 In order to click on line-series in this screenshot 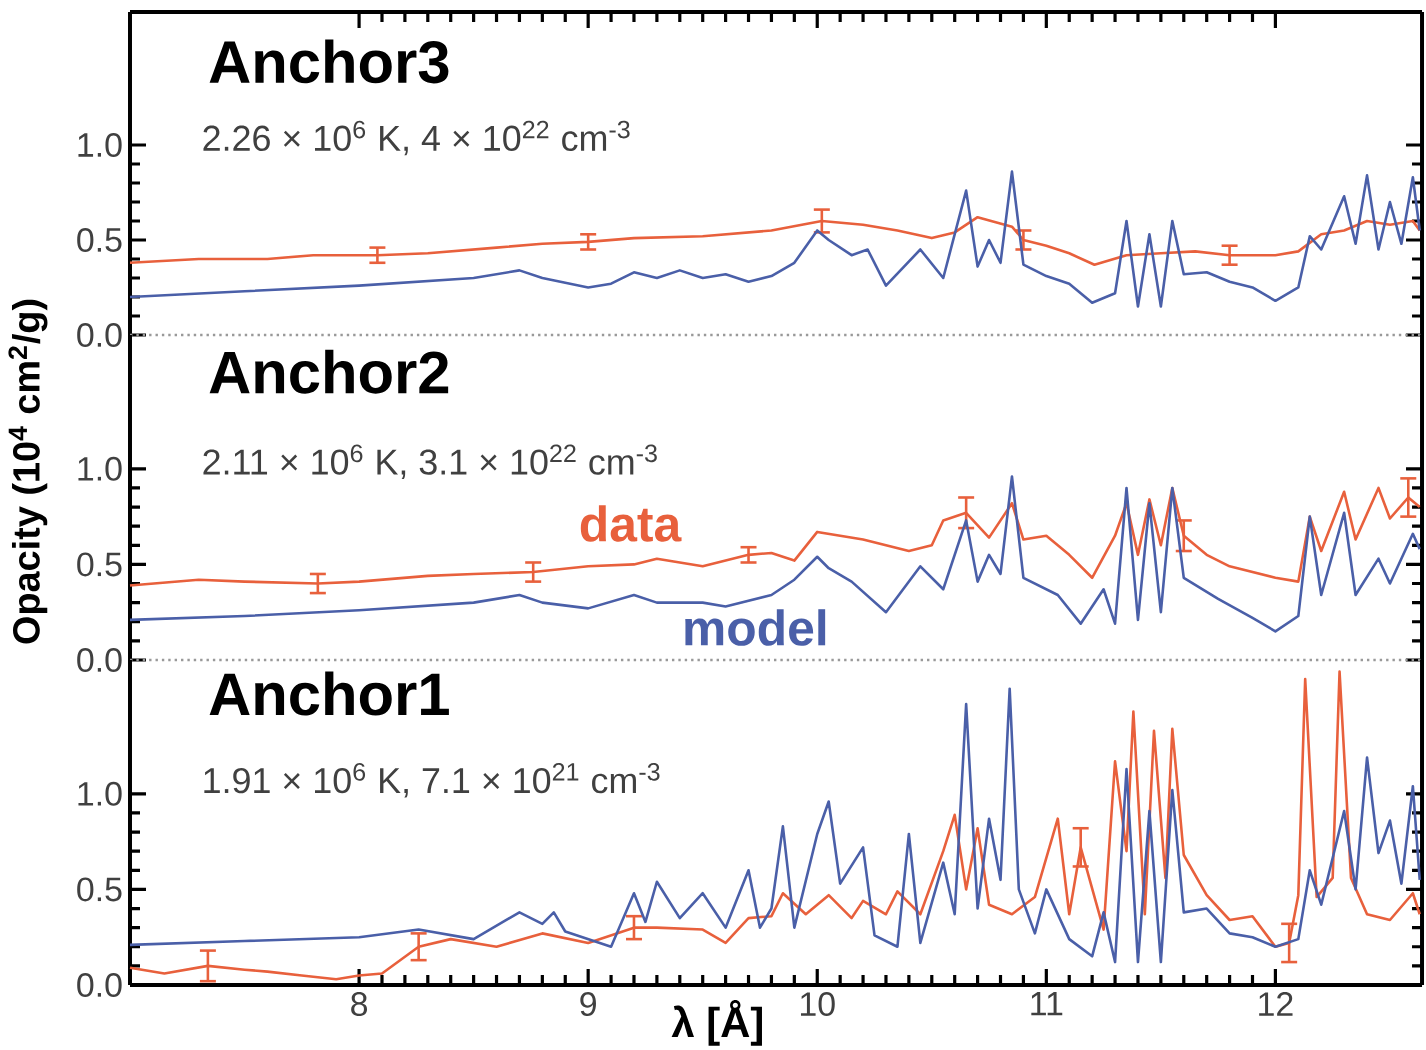, I will do `click(775, 239)`.